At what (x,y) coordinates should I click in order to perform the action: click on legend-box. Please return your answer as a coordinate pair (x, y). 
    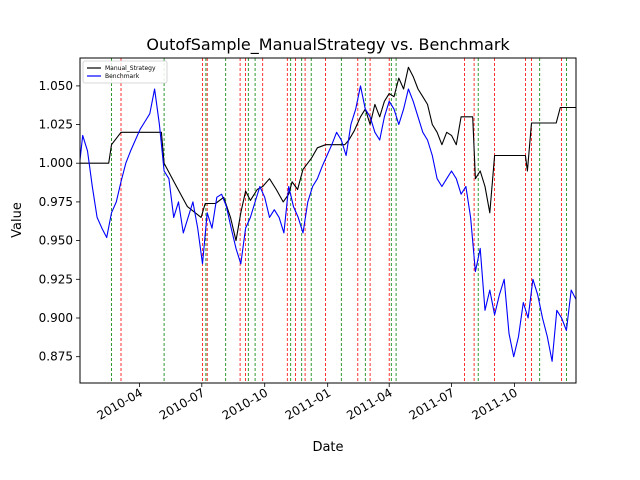
    Looking at the image, I should click on (125, 72).